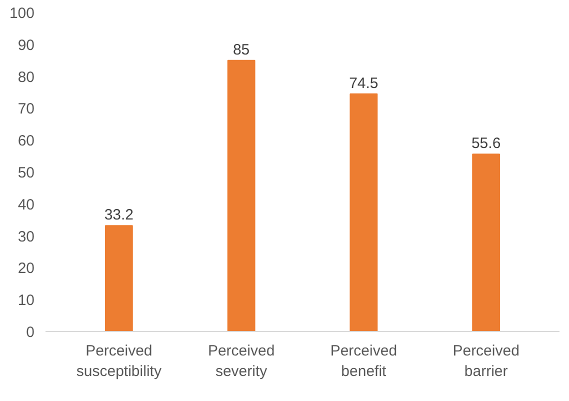  What do you see at coordinates (26, 269) in the screenshot?
I see `y-tick-label: 20` at bounding box center [26, 269].